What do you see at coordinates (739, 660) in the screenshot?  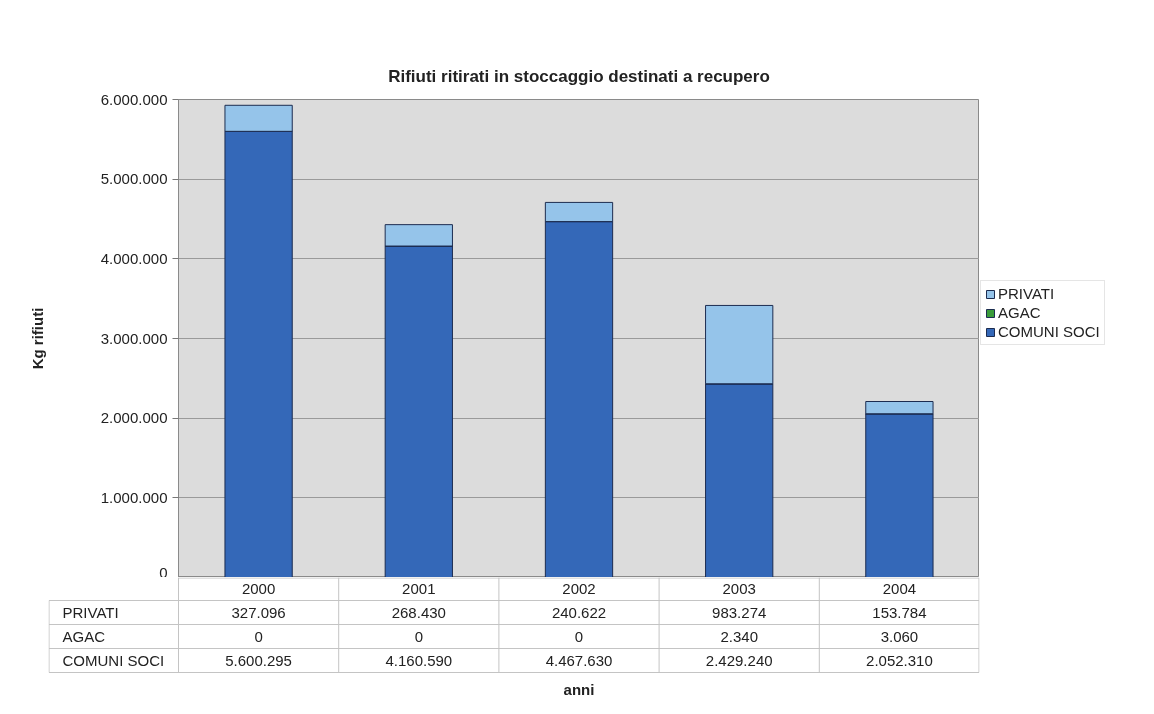 I see `data-label: 2.429.240` at bounding box center [739, 660].